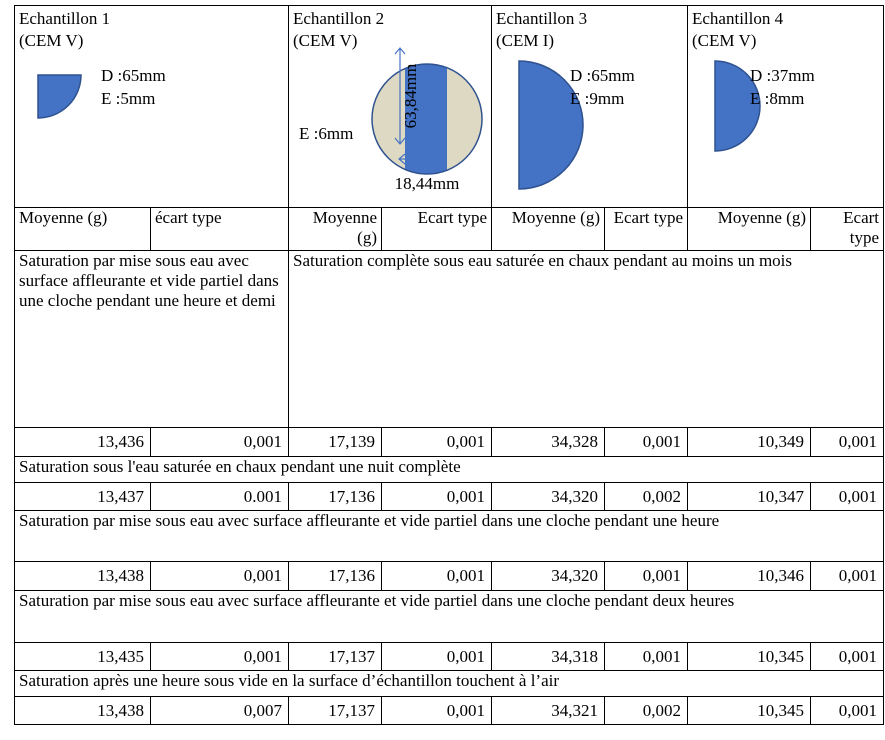 This screenshot has width=885, height=740. Describe the element at coordinates (548, 656) in the screenshot. I see `value-cell: 34,318` at that location.